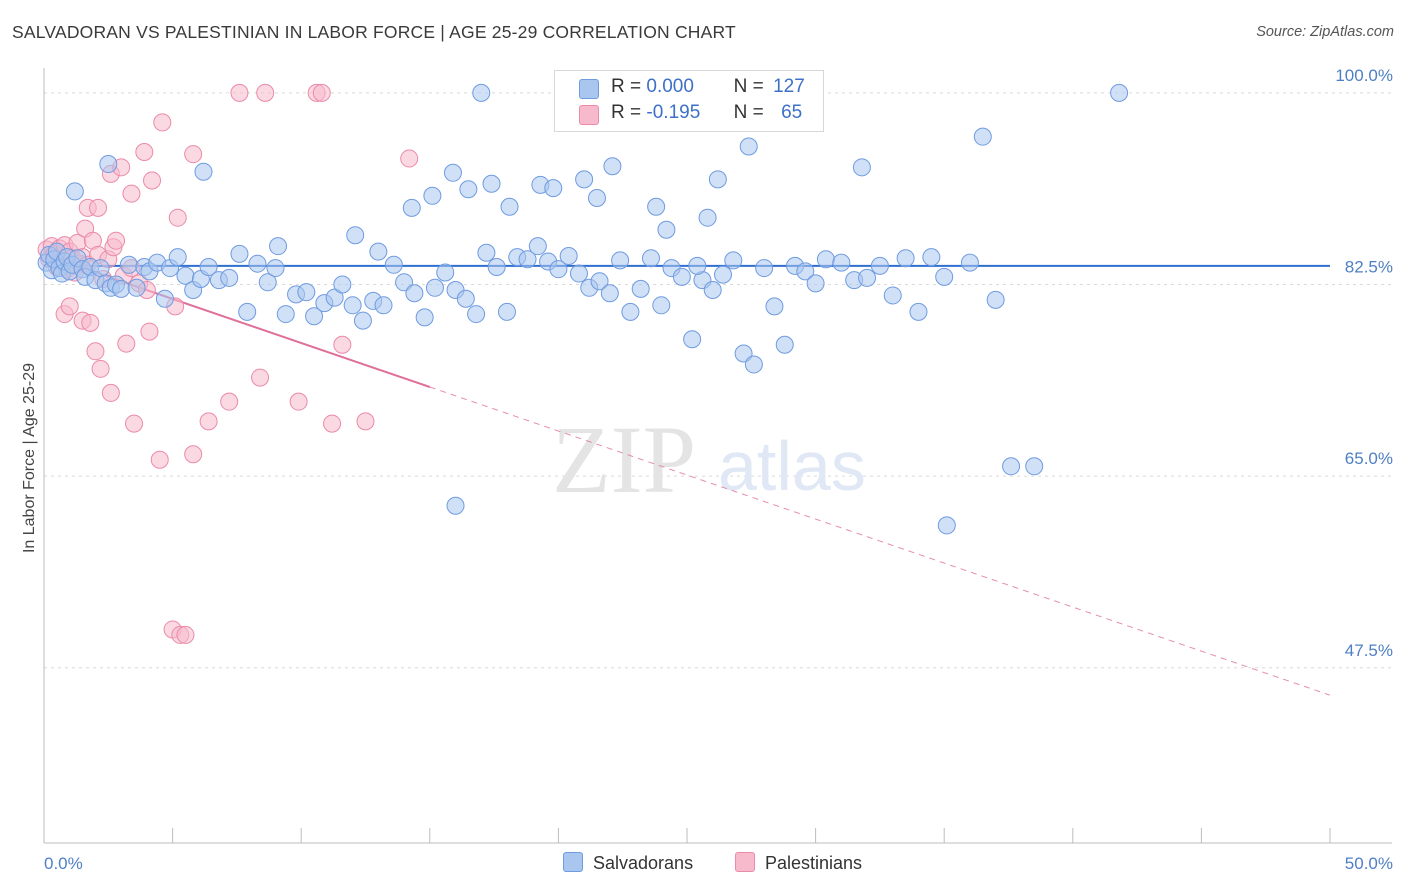 The height and width of the screenshot is (892, 1406). Describe the element at coordinates (643, 863) in the screenshot. I see `bottom-legend-label: Salvadorans` at that location.